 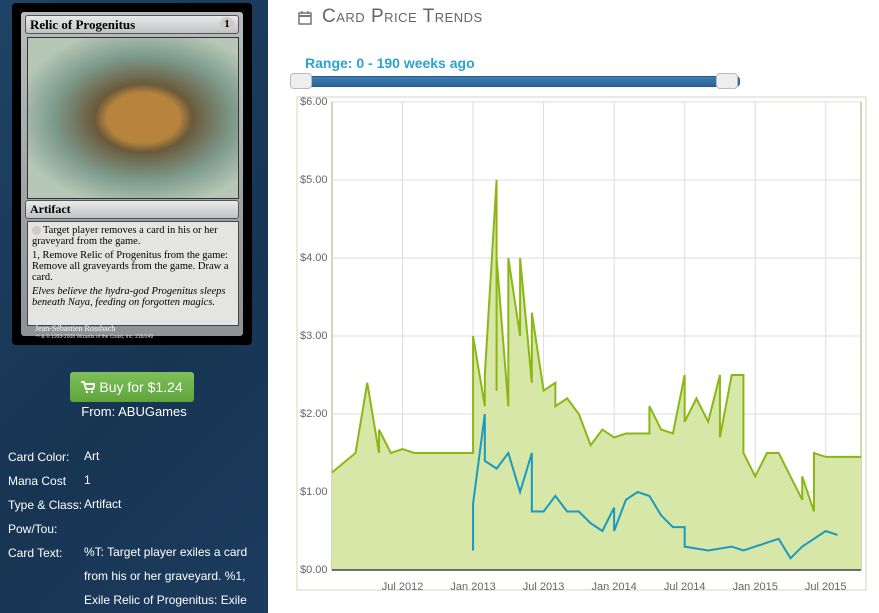 I want to click on buy-source: From: ABUGames, so click(x=134, y=411).